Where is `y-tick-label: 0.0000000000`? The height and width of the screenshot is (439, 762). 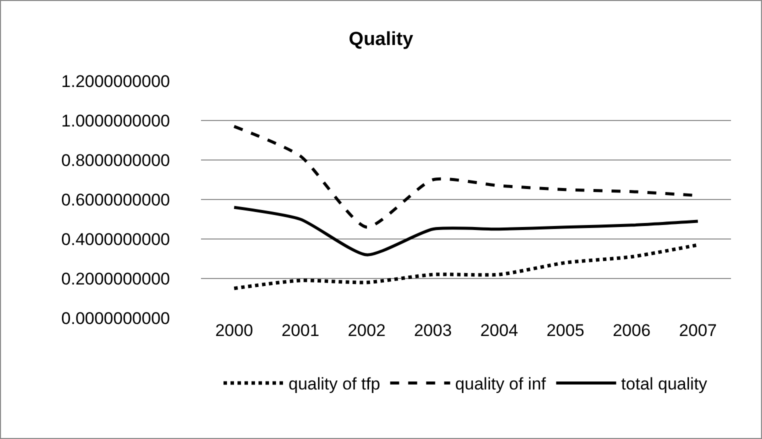 y-tick-label: 0.0000000000 is located at coordinates (115, 318).